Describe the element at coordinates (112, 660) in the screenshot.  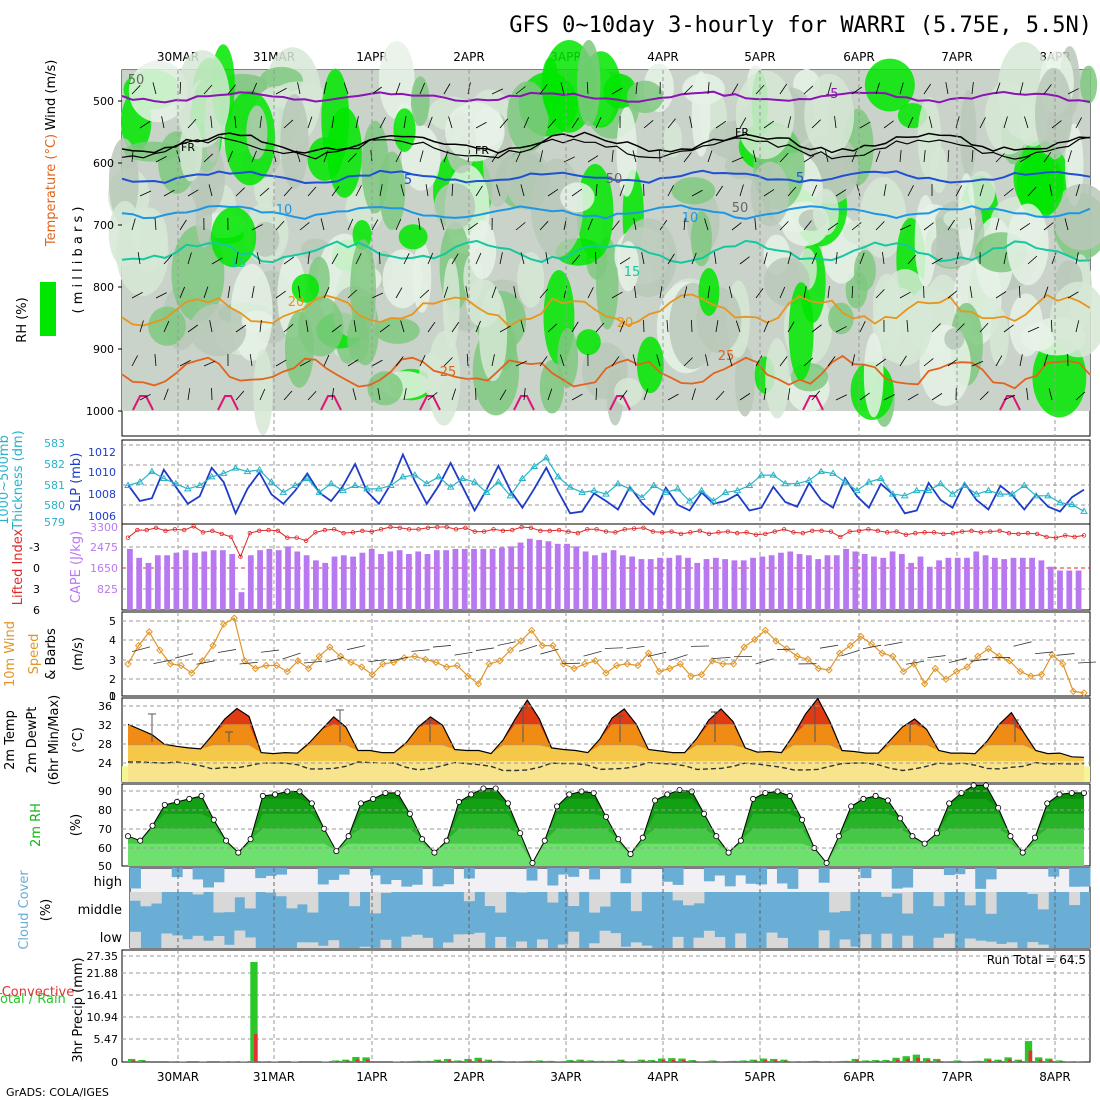
I see `tick-label: 3` at that location.